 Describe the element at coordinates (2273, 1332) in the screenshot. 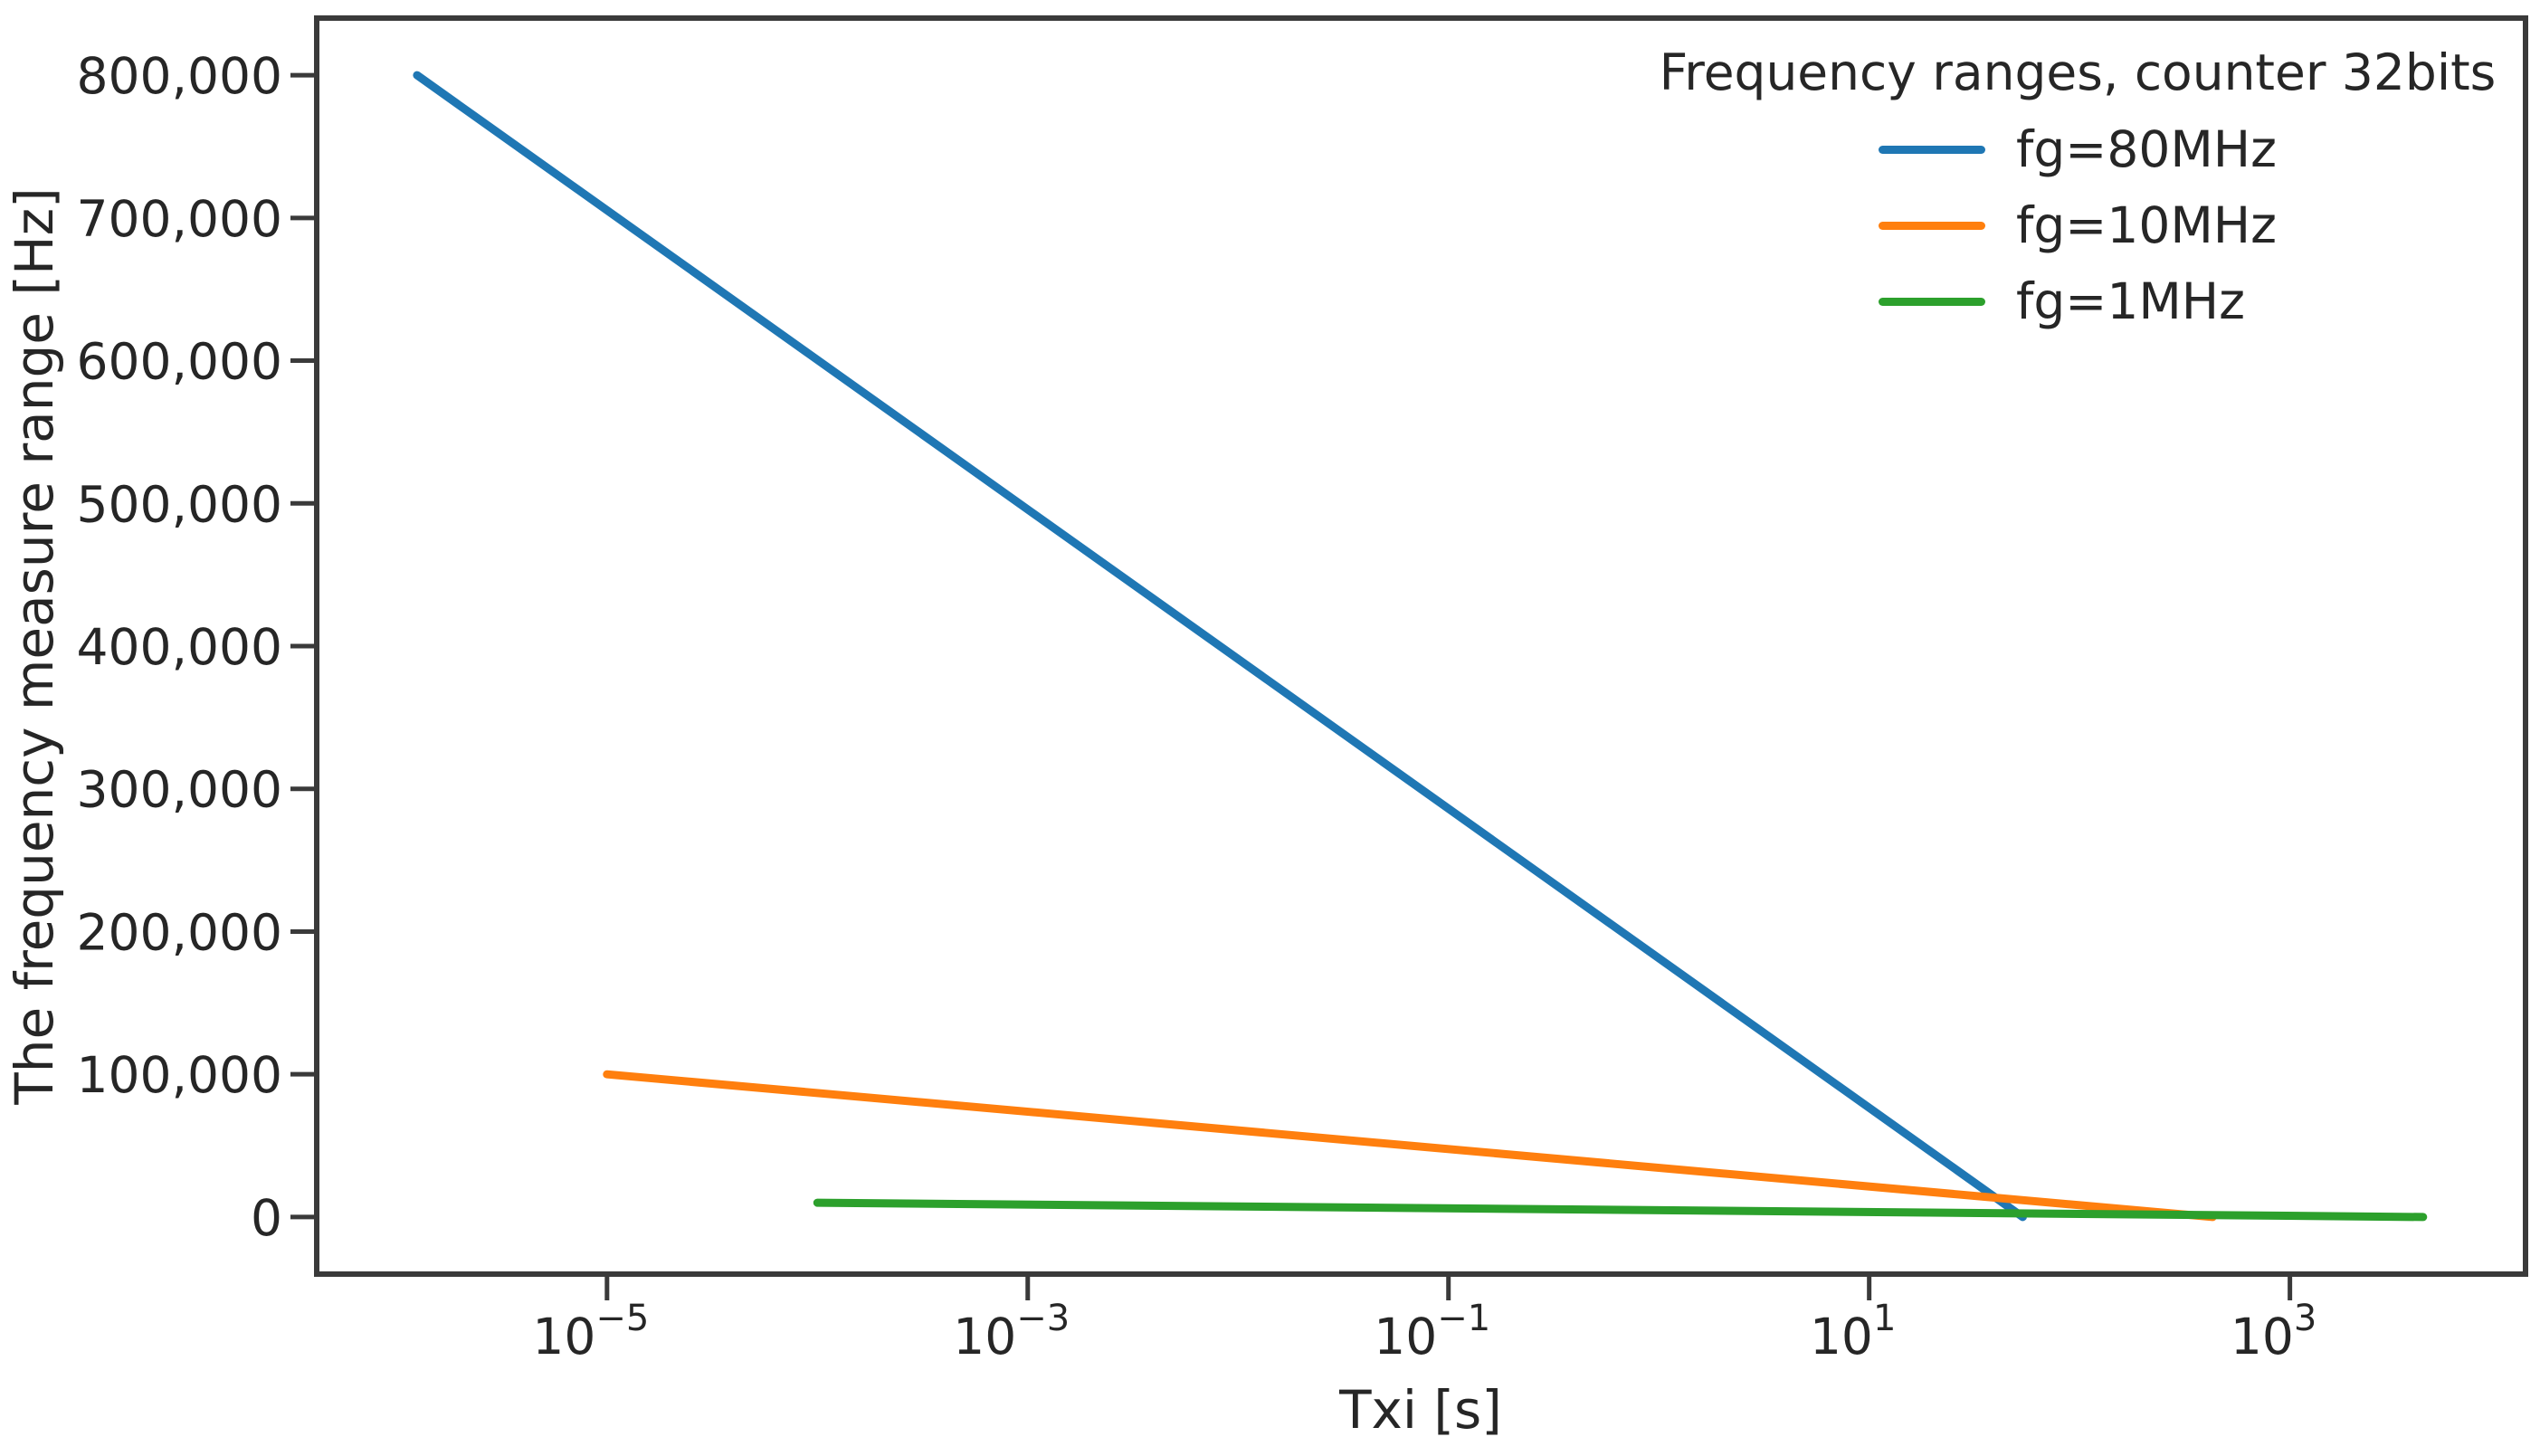

I see `x-tick-label: 10³` at that location.